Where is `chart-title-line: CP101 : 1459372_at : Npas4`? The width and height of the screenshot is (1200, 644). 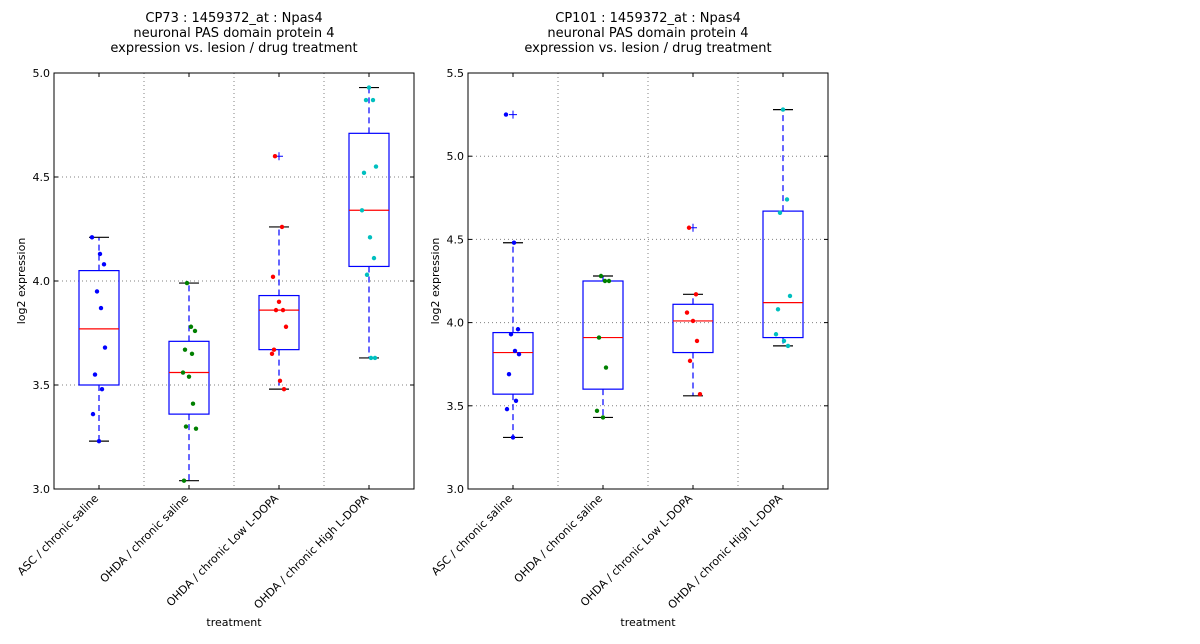 chart-title-line: CP101 : 1459372_at : Npas4 is located at coordinates (647, 18).